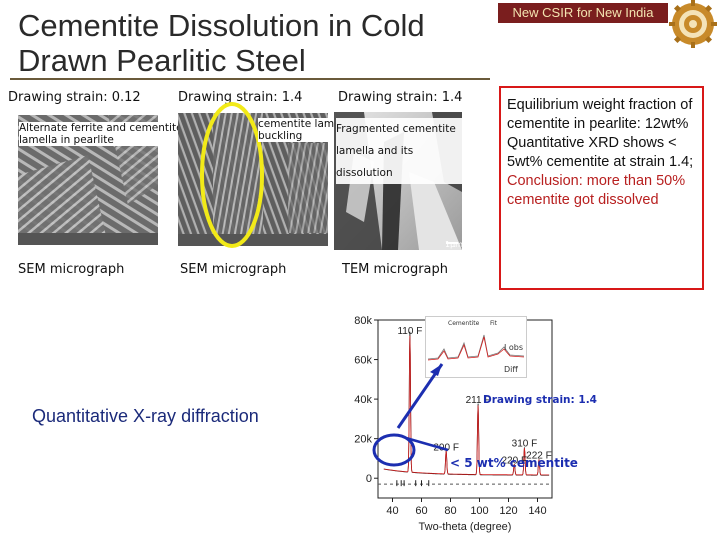 The height and width of the screenshot is (540, 720). Describe the element at coordinates (508, 511) in the screenshot. I see `x-tick-label: 120` at that location.